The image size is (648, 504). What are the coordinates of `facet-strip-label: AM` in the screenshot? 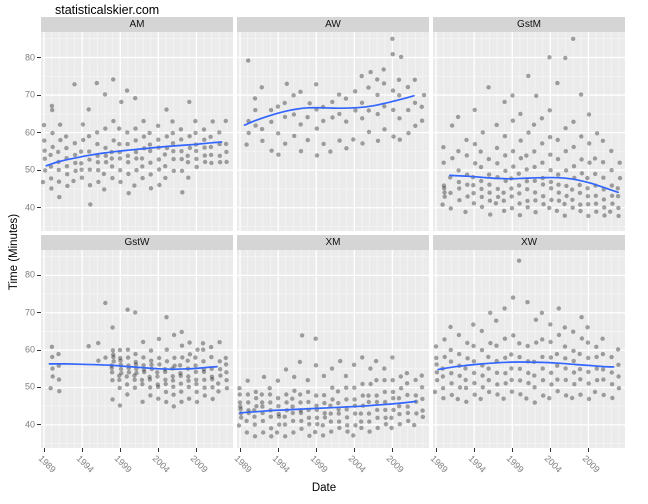 It's located at (137, 24).